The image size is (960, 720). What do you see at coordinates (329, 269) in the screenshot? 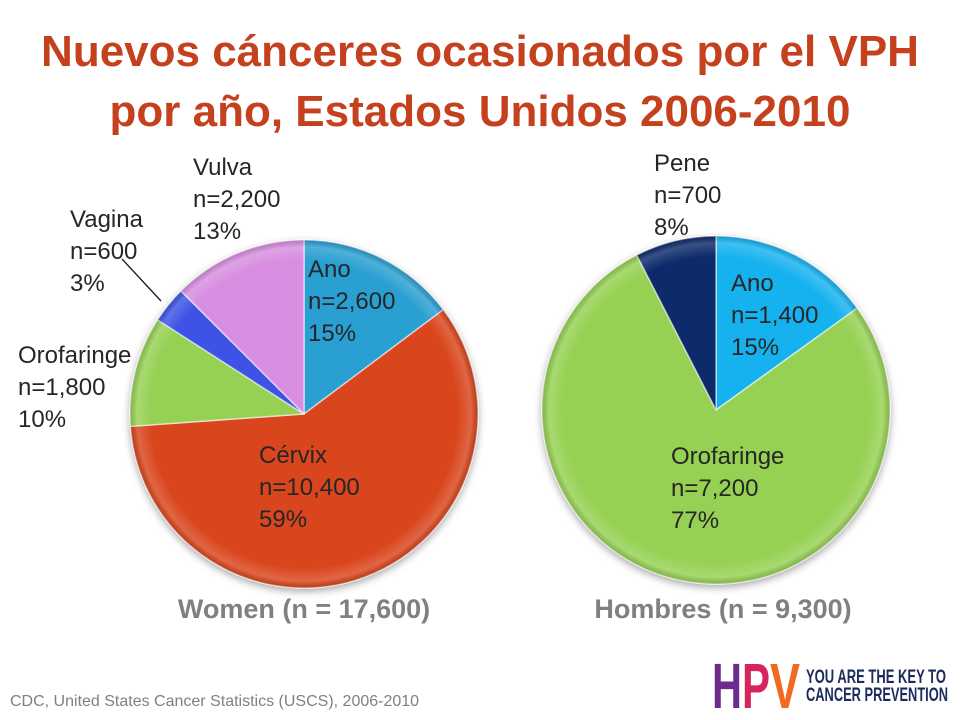
I see `women-label-ano-name: Ano` at bounding box center [329, 269].